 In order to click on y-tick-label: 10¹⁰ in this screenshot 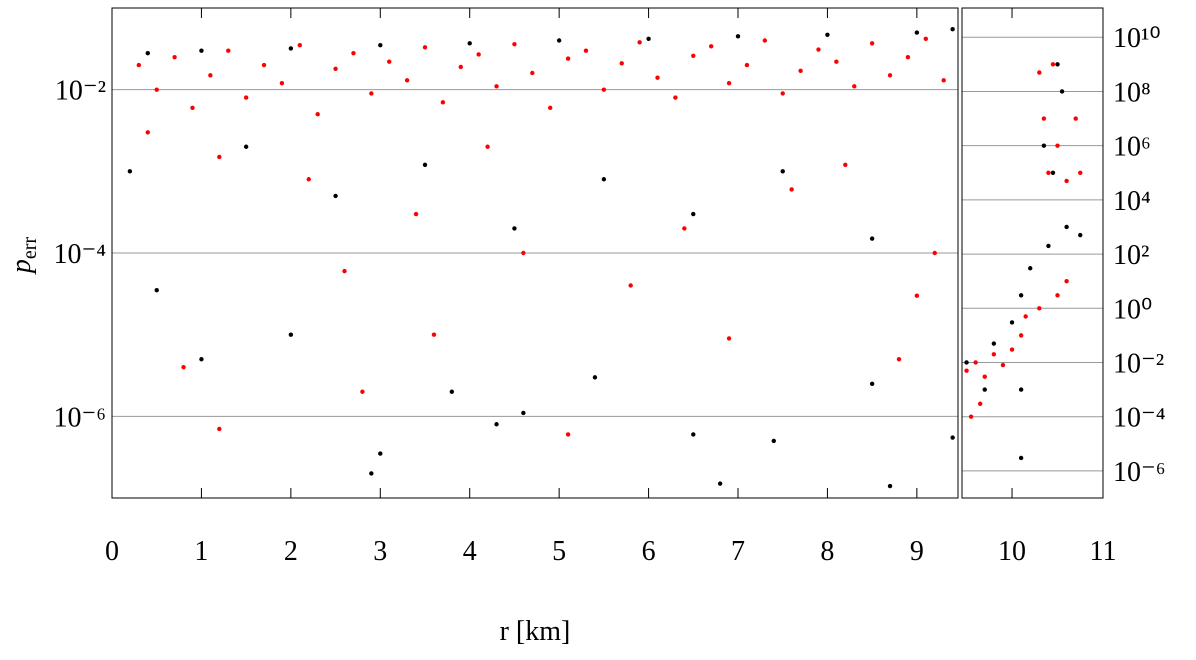, I will do `click(1137, 38)`.